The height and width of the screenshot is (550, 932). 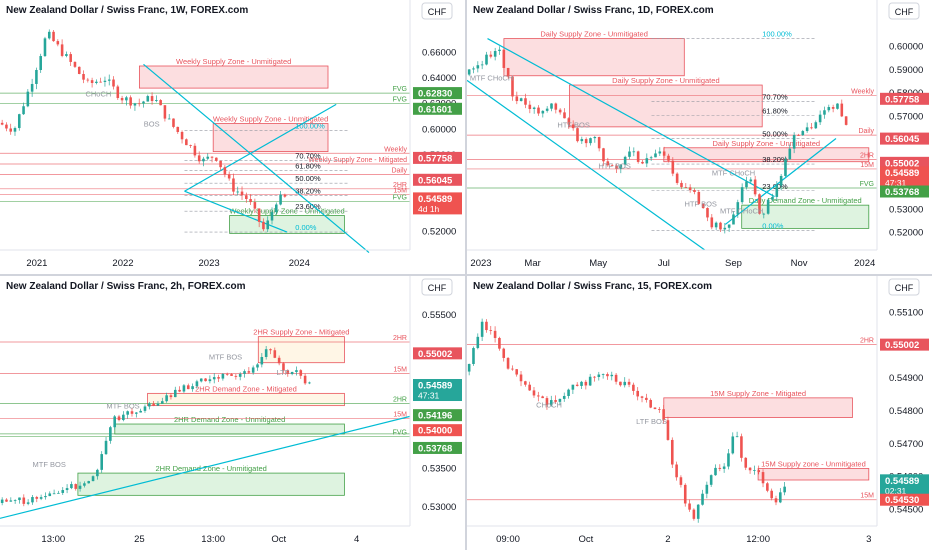 I want to click on level-label-7: FVG, so click(x=400, y=197).